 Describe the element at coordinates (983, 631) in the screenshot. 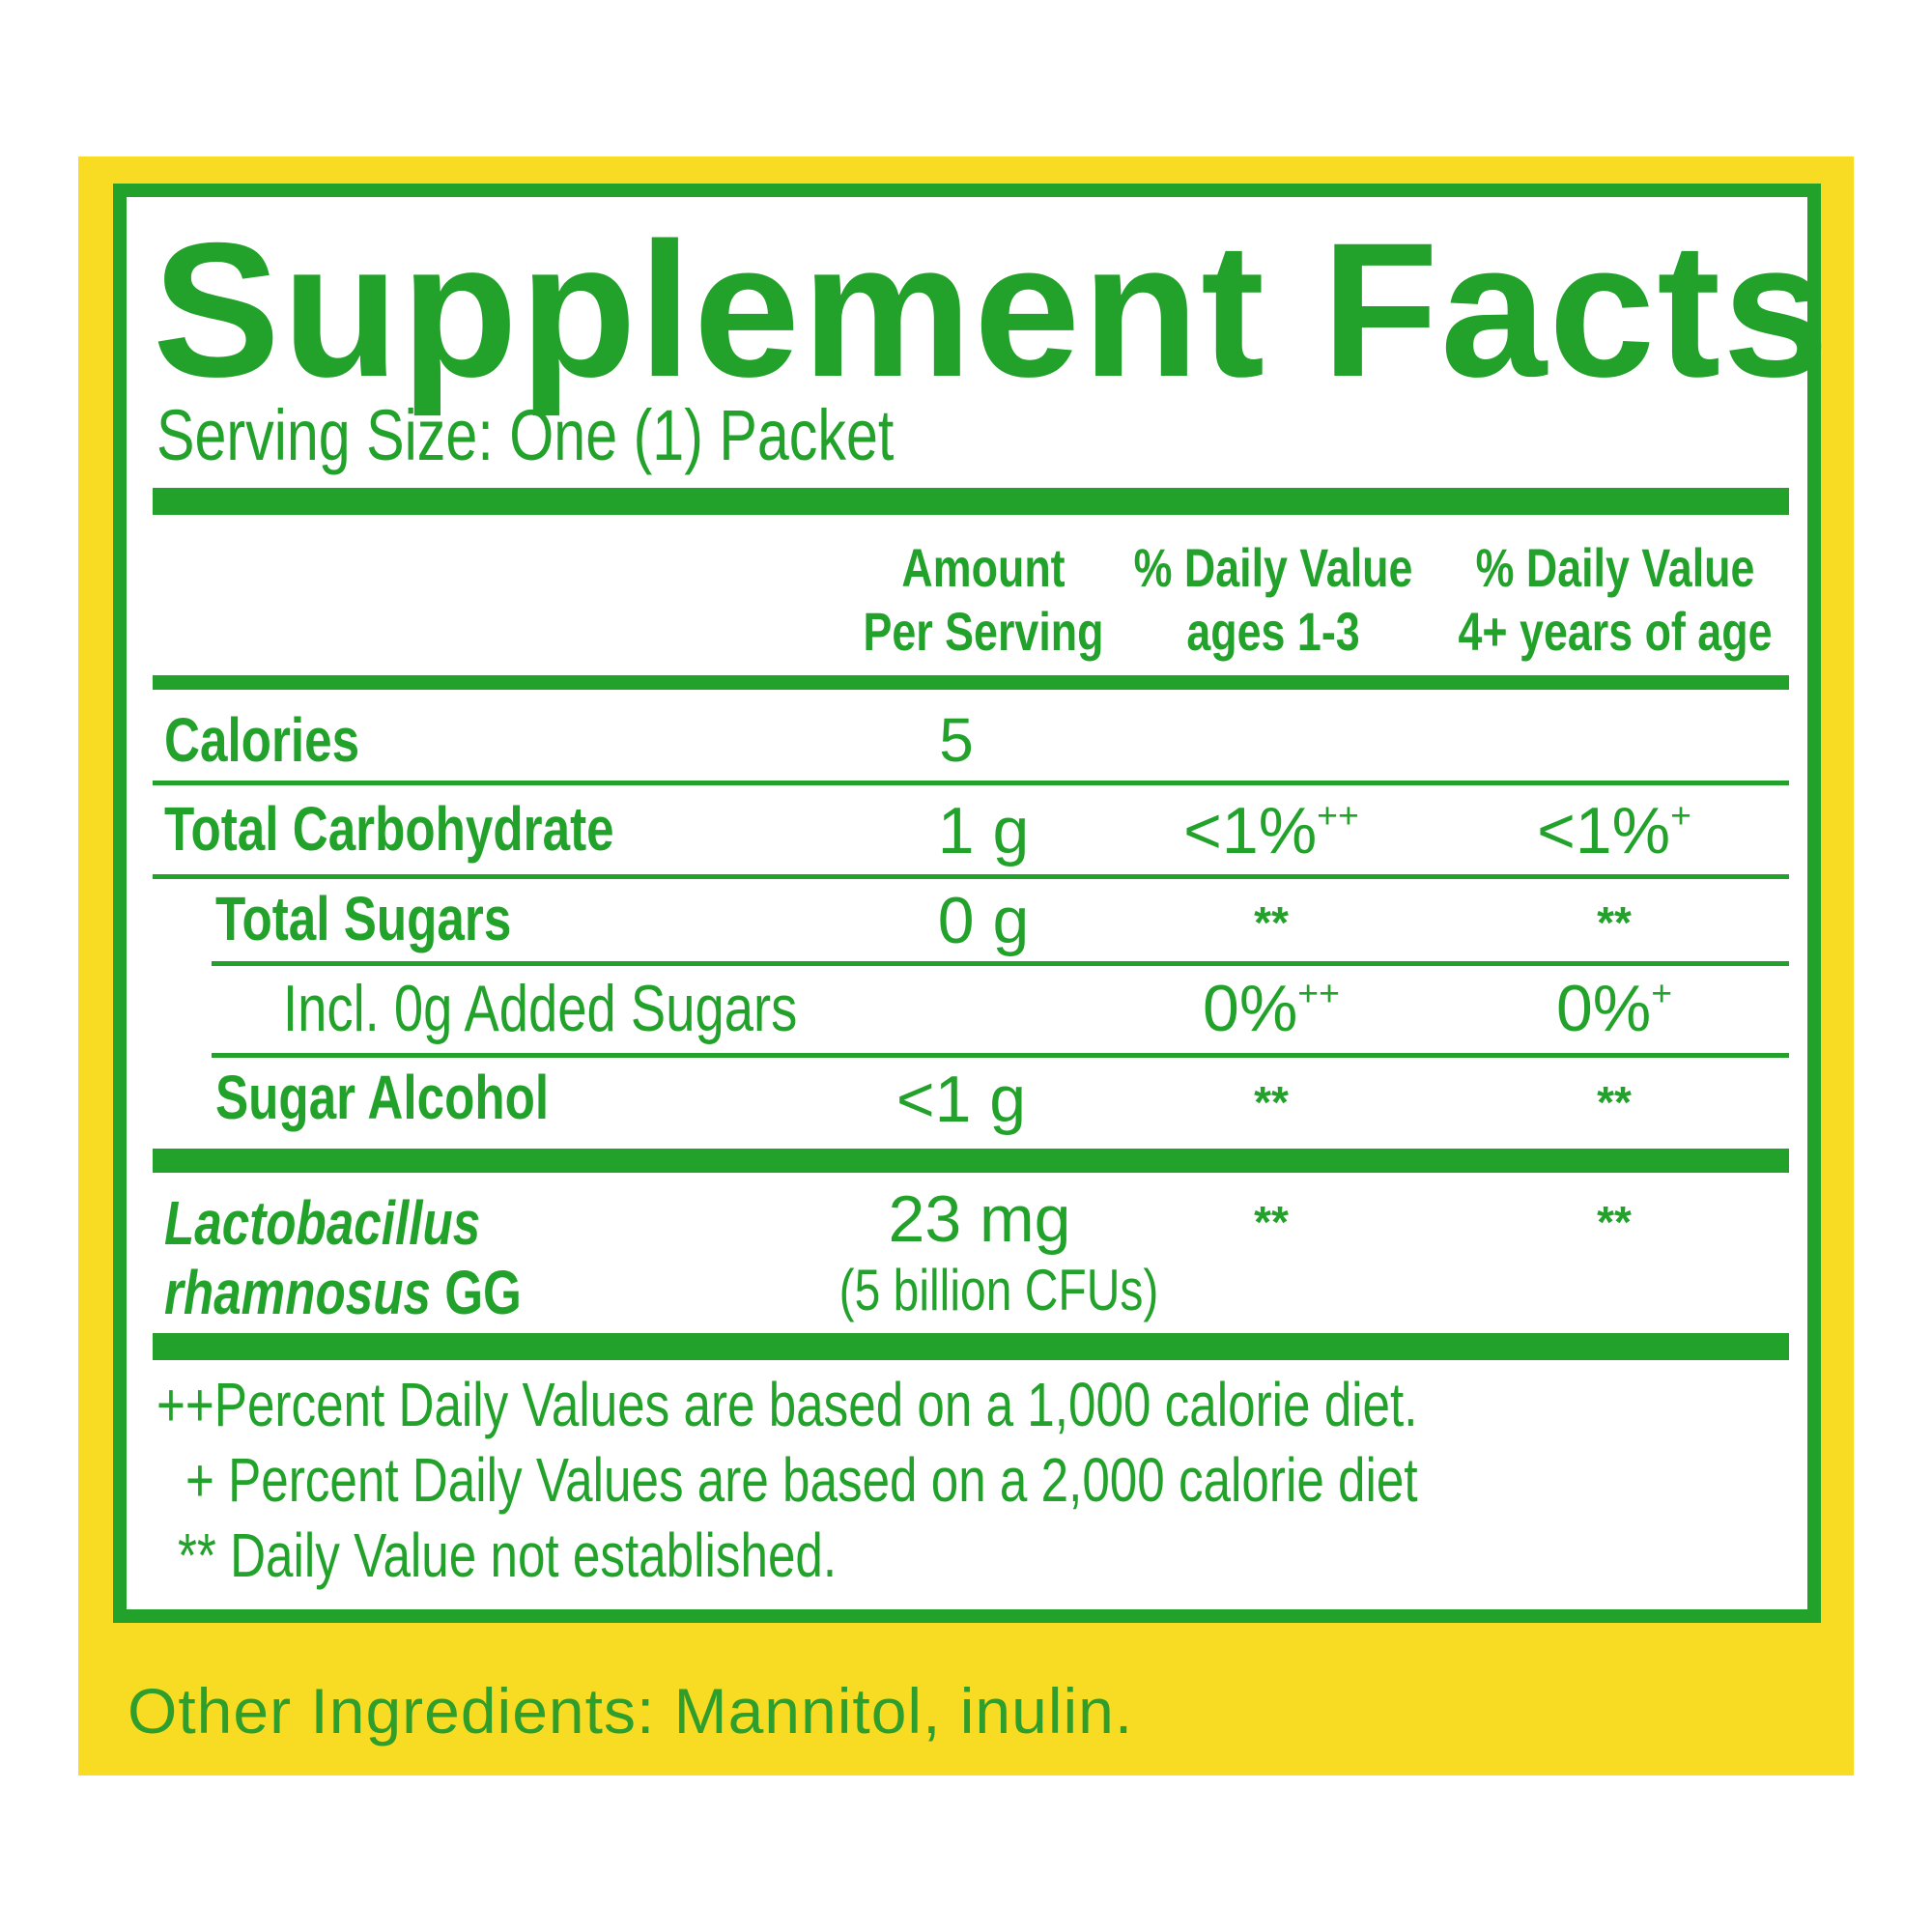

I see `header-amount-line2: Per Serving` at that location.